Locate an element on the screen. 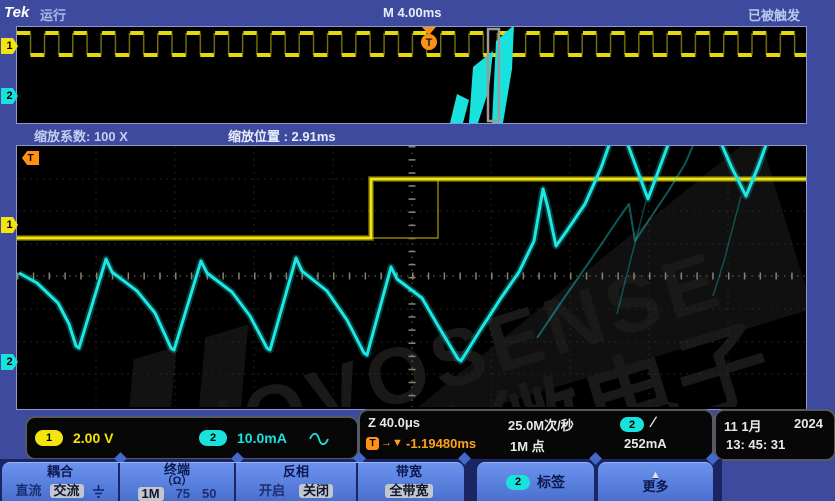 The width and height of the screenshot is (835, 501). overview-ch1-marker-label: 1 is located at coordinates (9, 46).